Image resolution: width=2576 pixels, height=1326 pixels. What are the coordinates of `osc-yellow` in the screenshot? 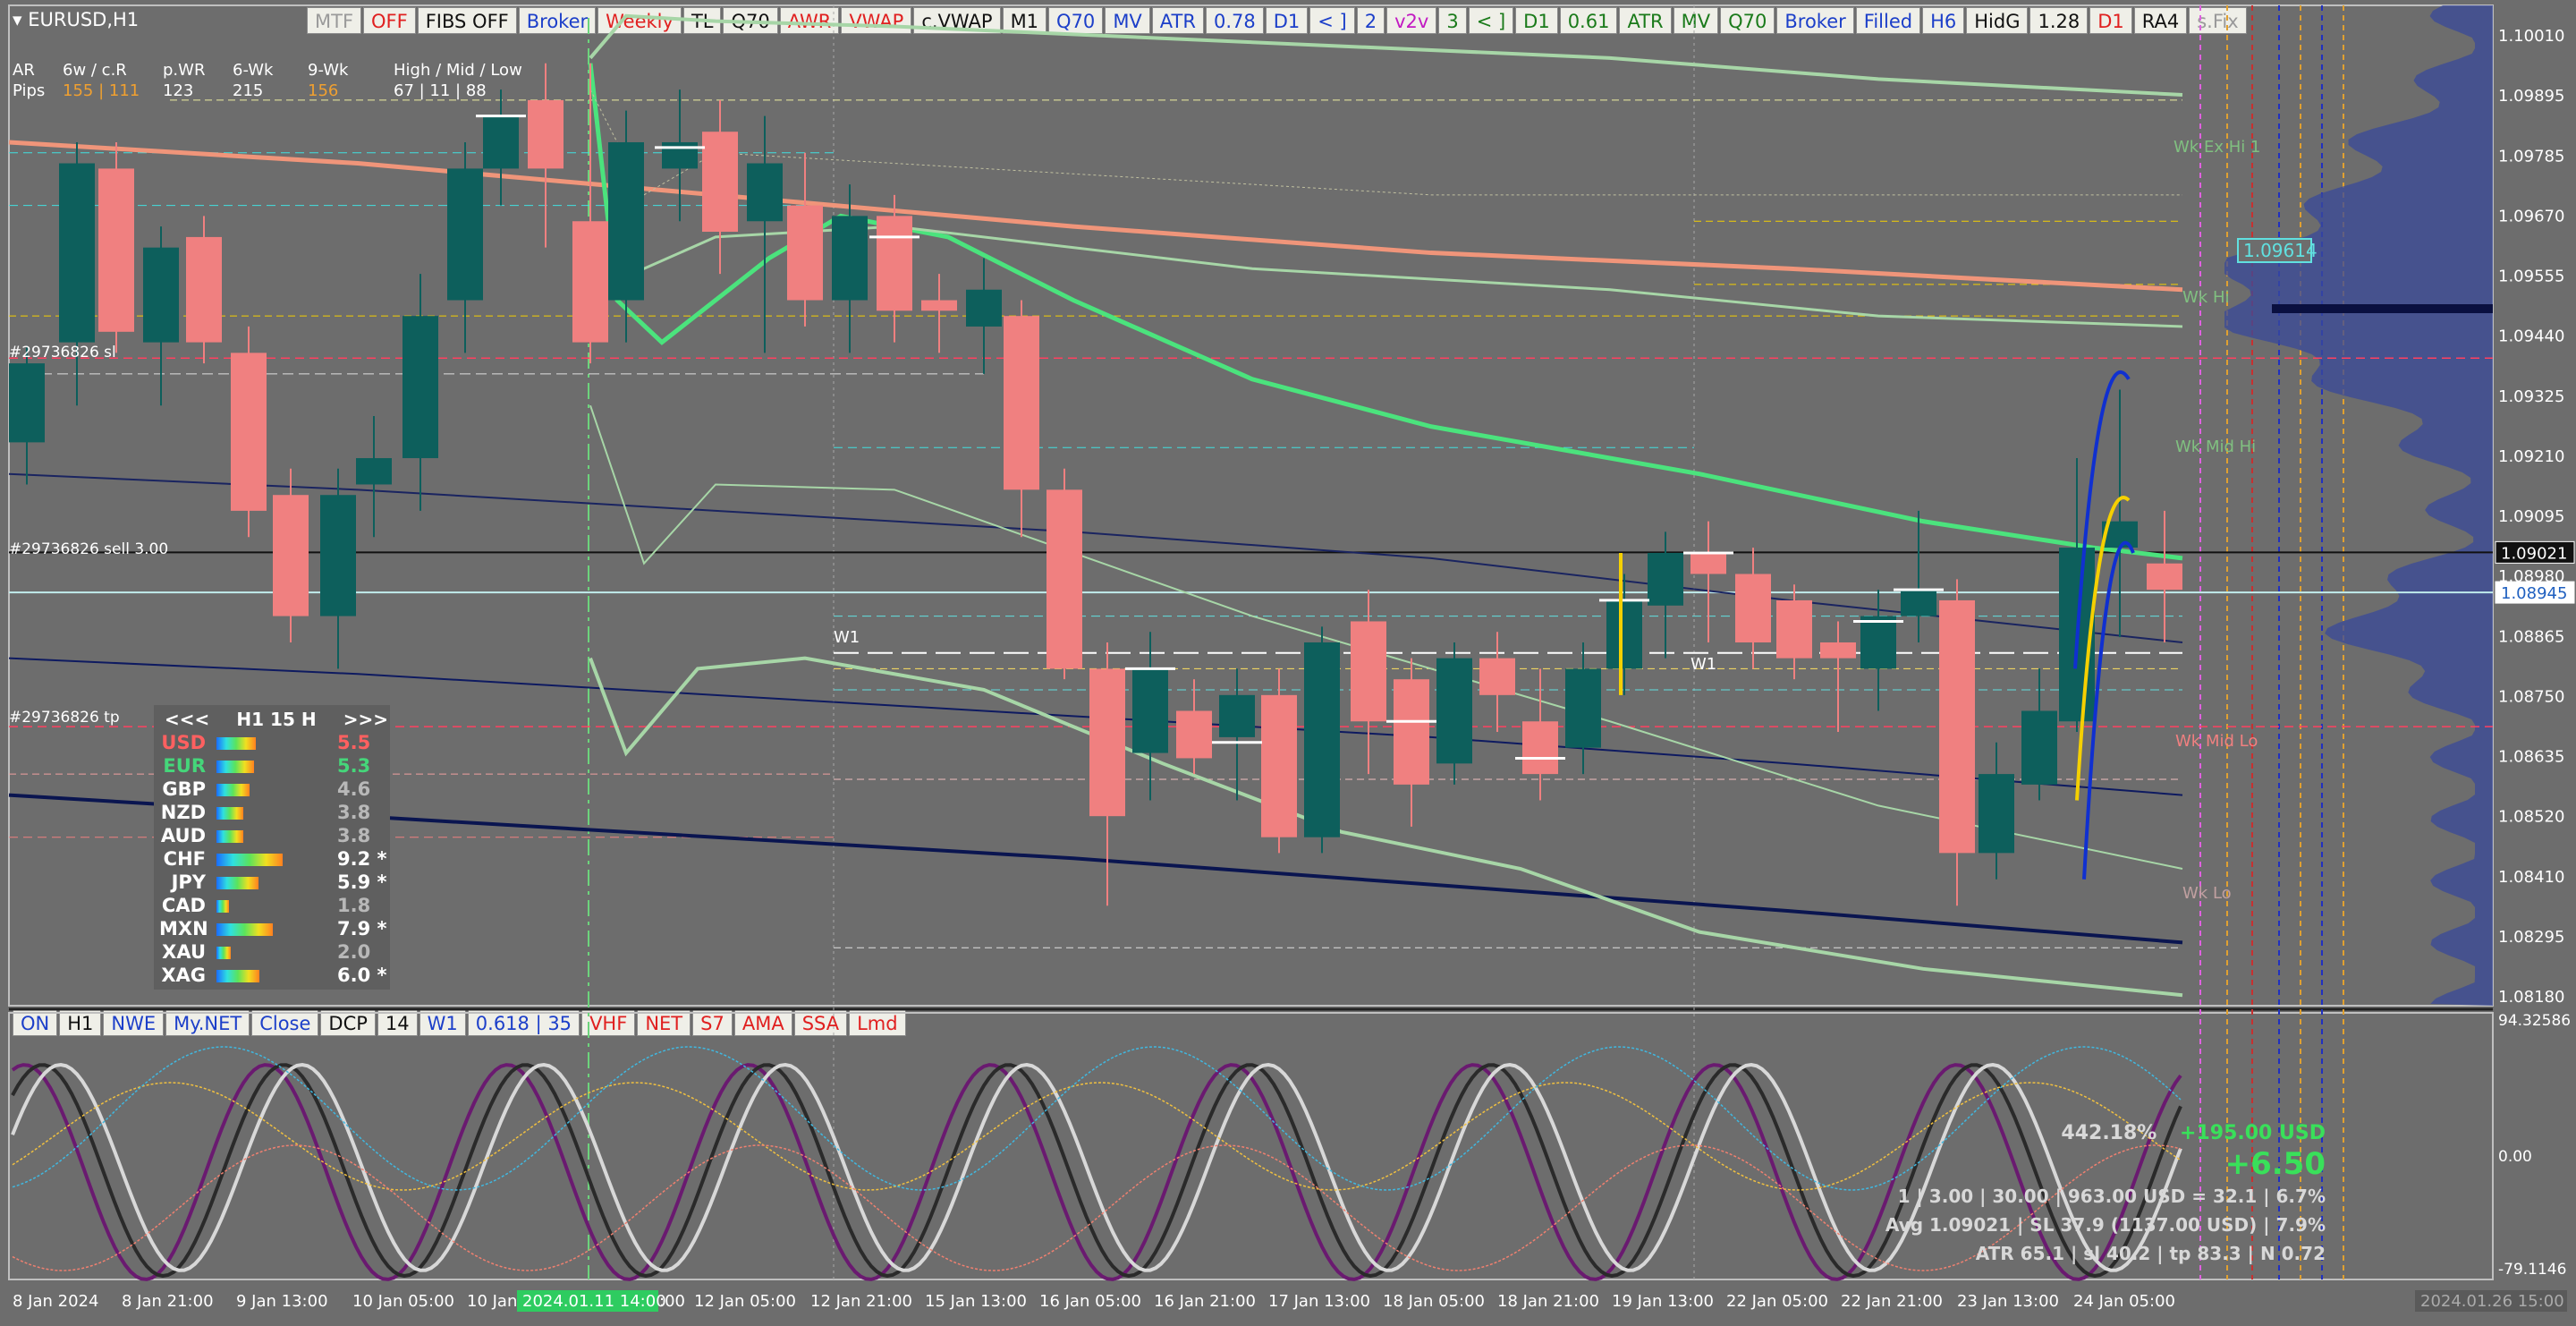 It's located at (1097, 1136).